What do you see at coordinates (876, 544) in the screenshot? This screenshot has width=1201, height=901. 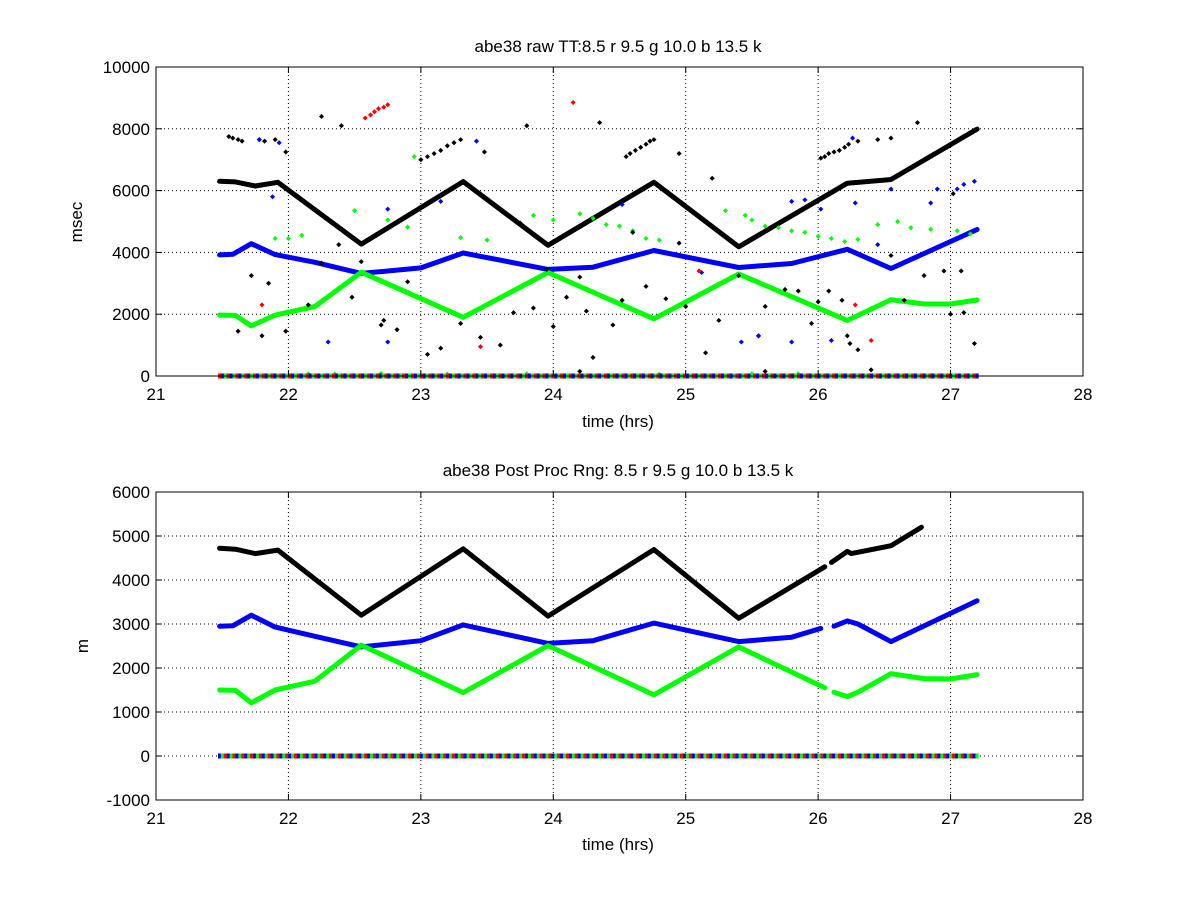 I see `bottom-chart-series-1-line` at bounding box center [876, 544].